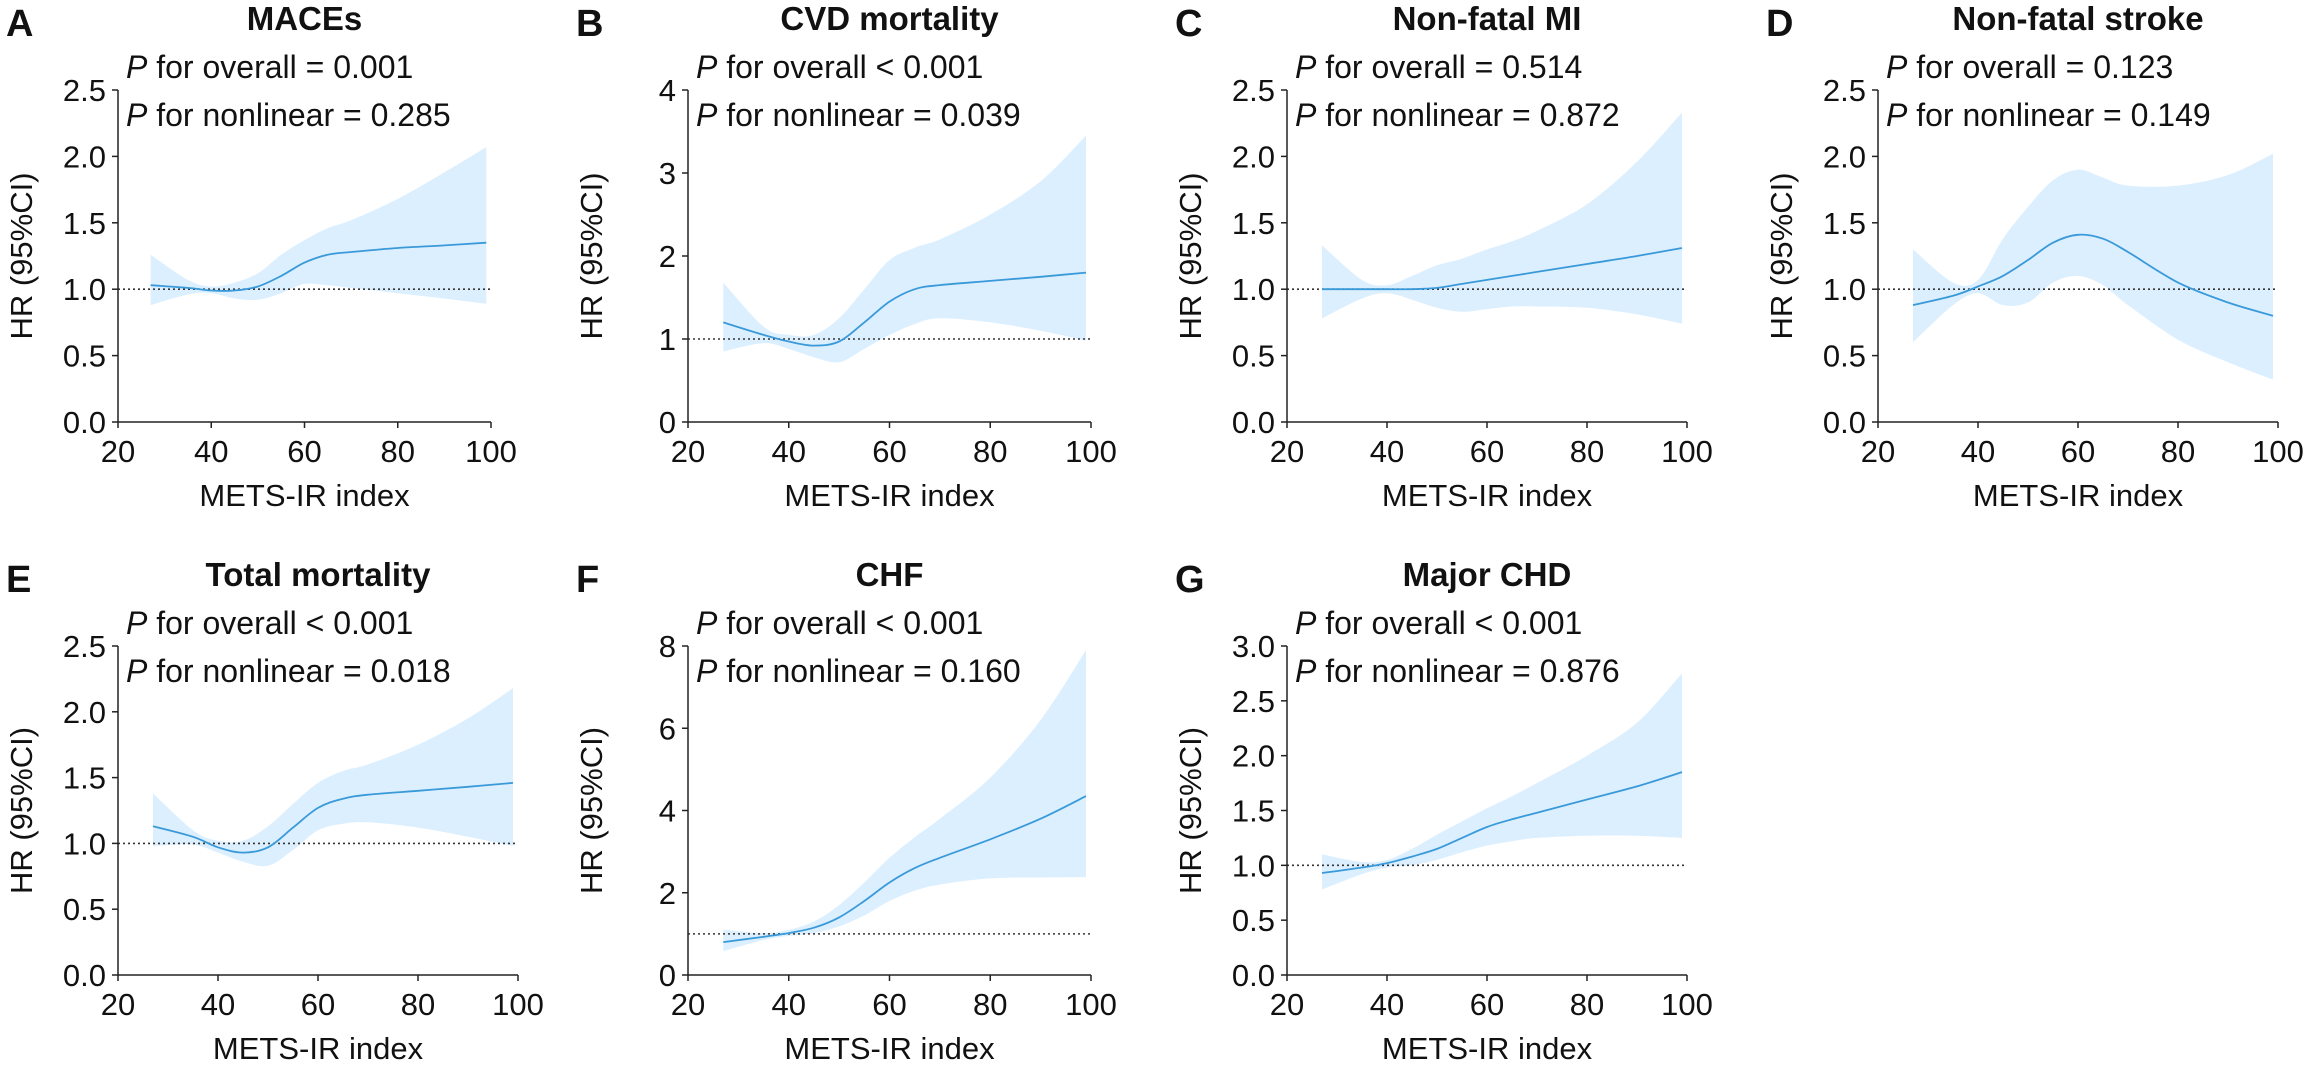  What do you see at coordinates (1438, 67) in the screenshot?
I see `p-overall-annotation: P for overall = 0.514` at bounding box center [1438, 67].